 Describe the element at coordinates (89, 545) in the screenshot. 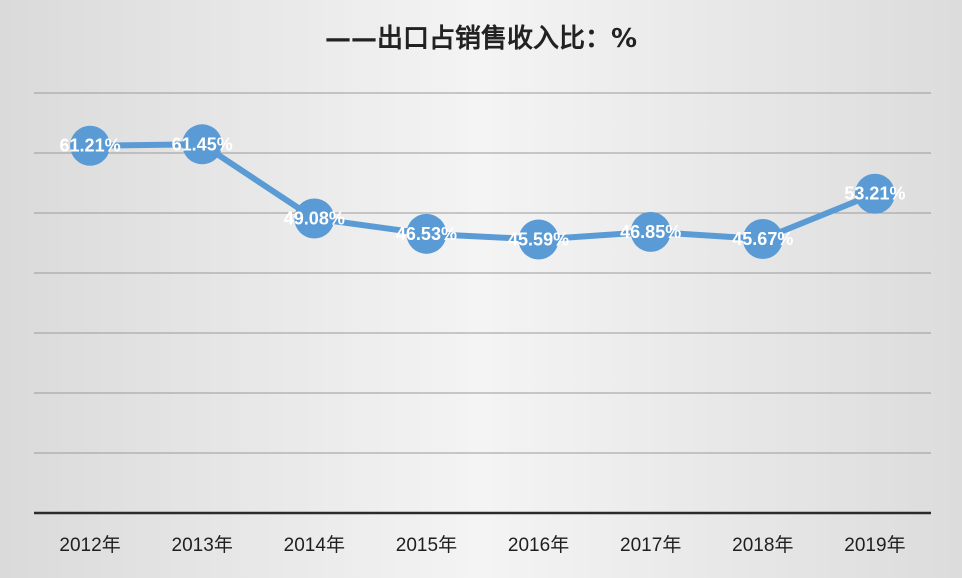

I see `x-tick-label: 2012年` at that location.